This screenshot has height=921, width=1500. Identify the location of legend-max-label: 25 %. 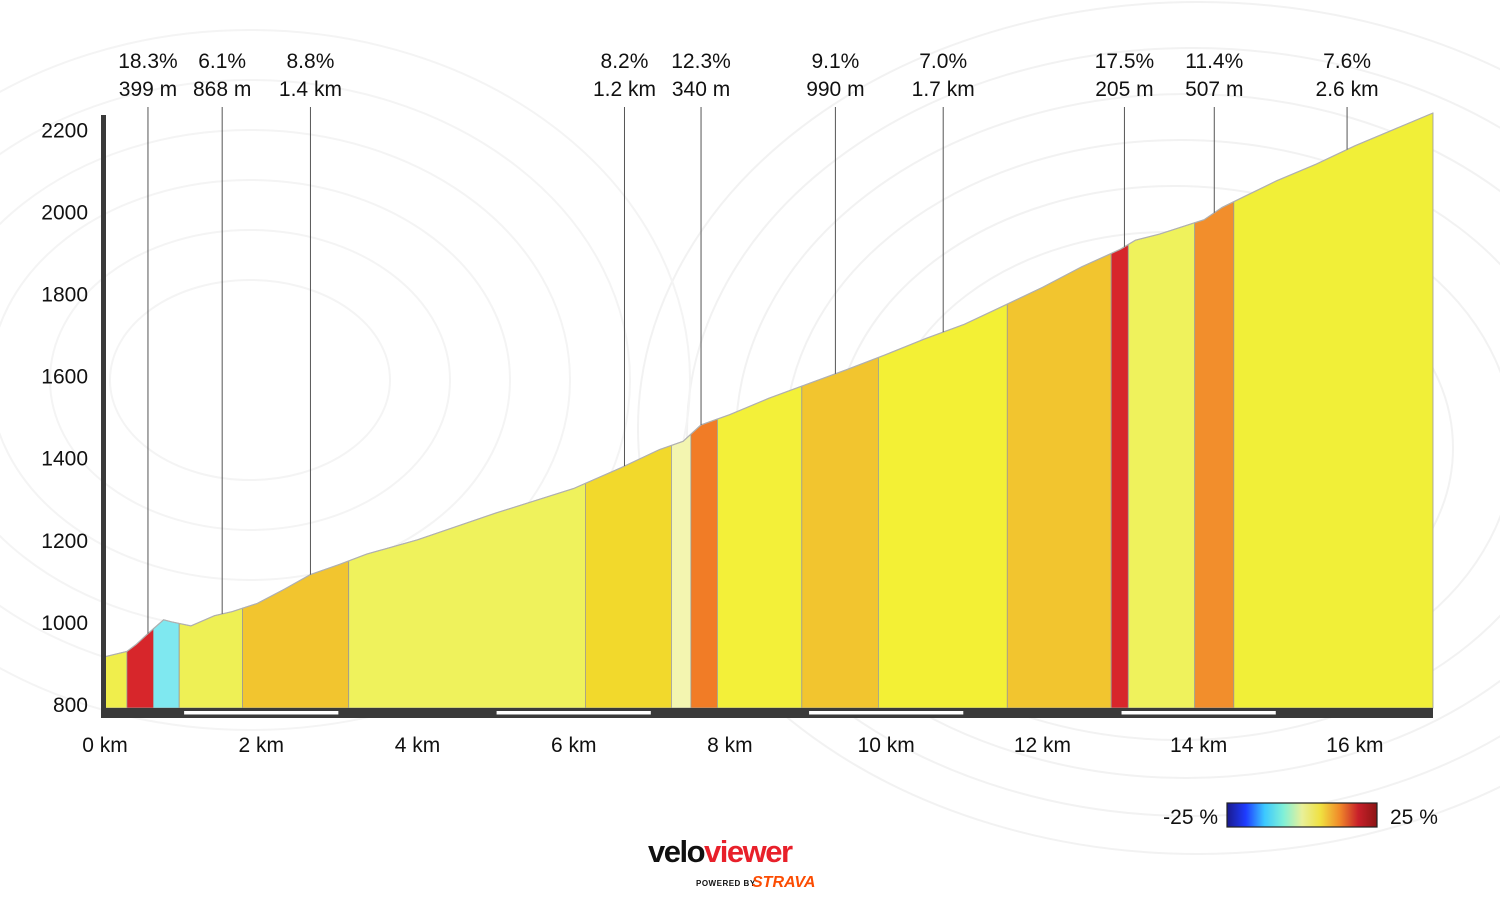
(1414, 817).